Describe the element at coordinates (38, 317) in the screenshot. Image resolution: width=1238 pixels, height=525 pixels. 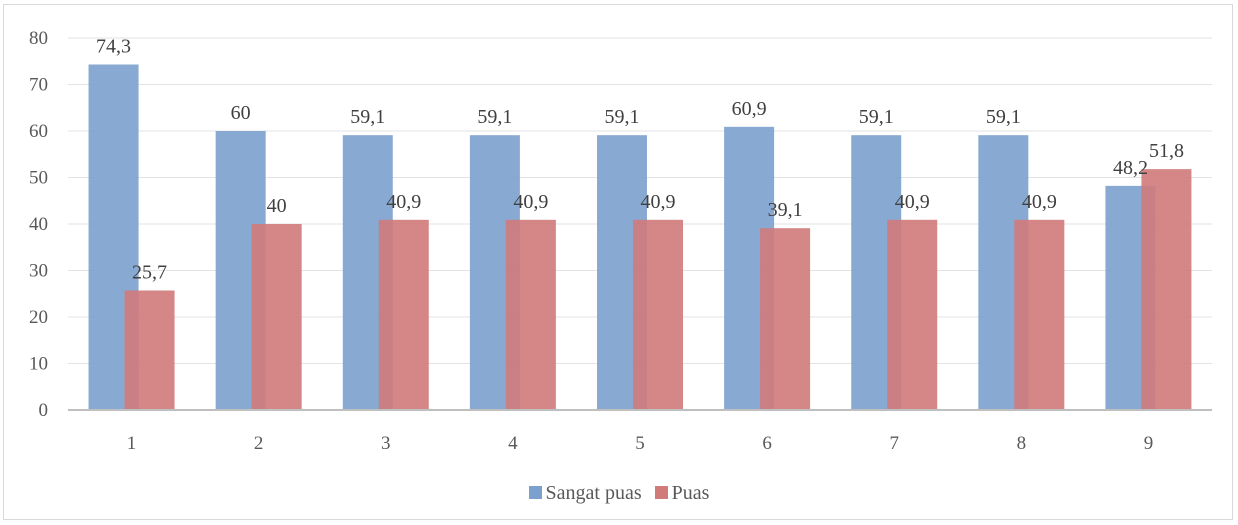
I see `y-tick-label: 20` at that location.